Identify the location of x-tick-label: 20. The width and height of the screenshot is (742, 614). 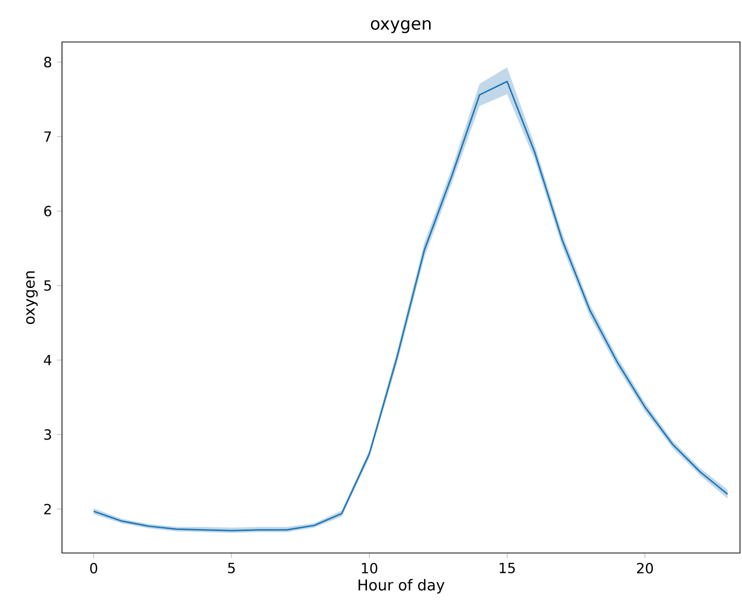
(645, 568).